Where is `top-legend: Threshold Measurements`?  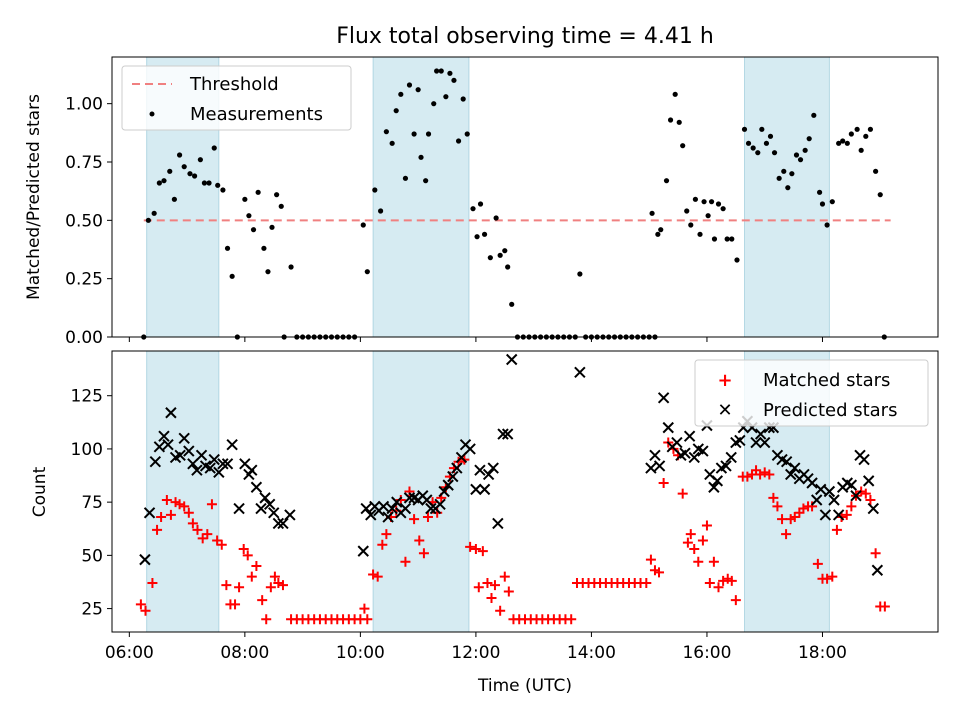
top-legend: Threshold Measurements is located at coordinates (236, 98).